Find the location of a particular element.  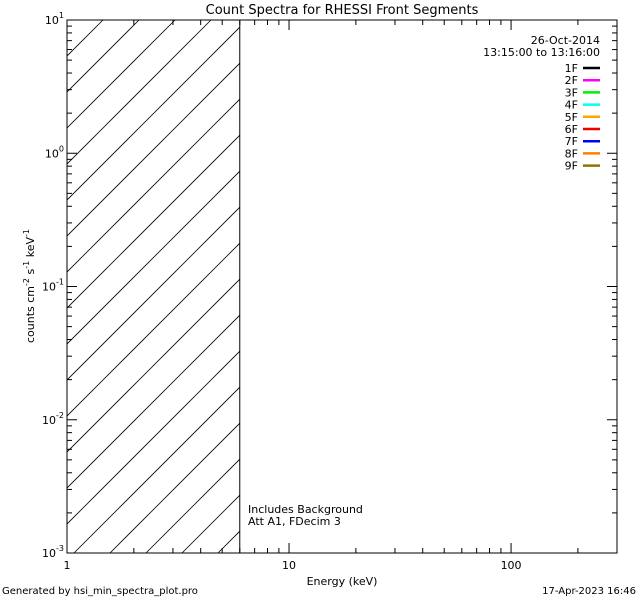

y-tick-labels: 10¹ 10⁰ 10⁻¹ 10⁻² 10⁻³ is located at coordinates (53, 285).